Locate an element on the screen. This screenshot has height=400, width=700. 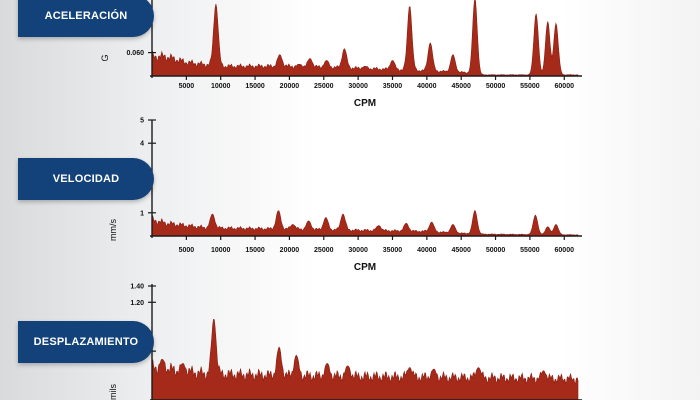
displacement-label: DESPLAZAMIENTO is located at coordinates (86, 342).